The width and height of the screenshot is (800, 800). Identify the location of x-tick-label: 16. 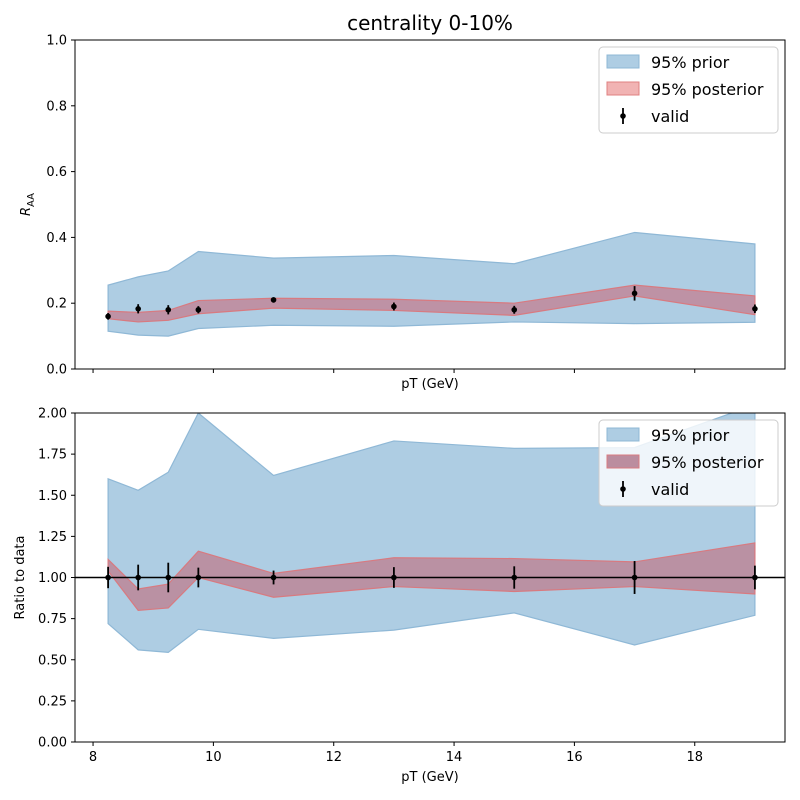
(574, 757).